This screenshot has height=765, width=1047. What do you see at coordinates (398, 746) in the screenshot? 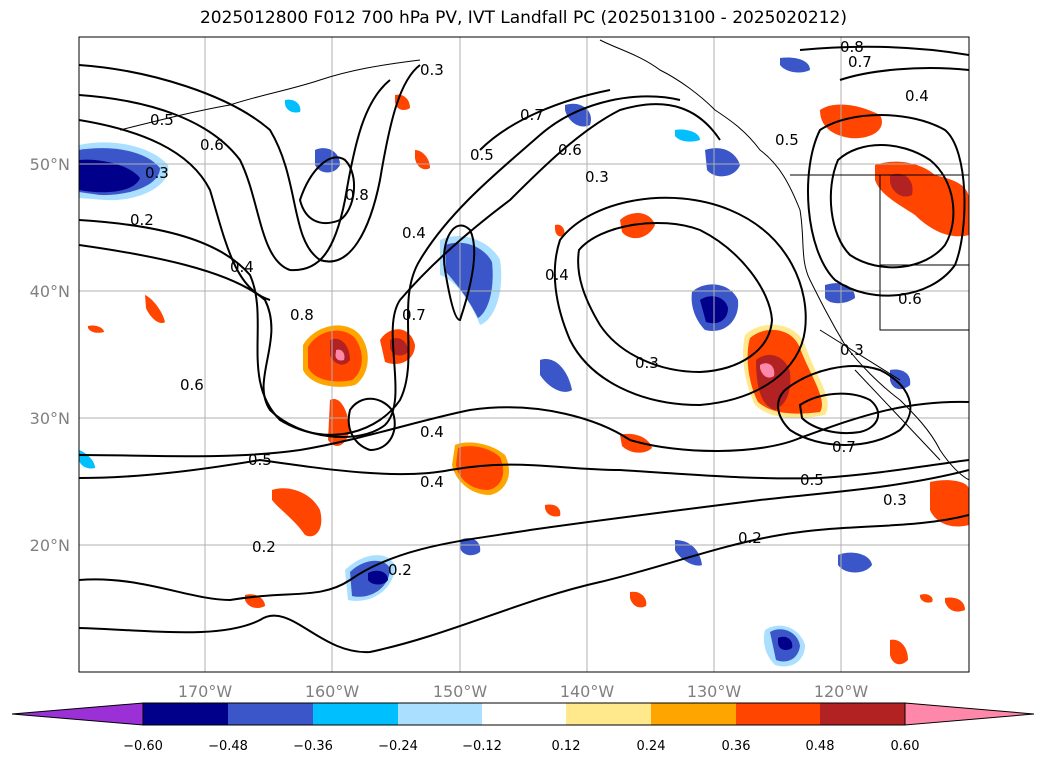
I see `colorbar-tick-label: −0.24` at bounding box center [398, 746].